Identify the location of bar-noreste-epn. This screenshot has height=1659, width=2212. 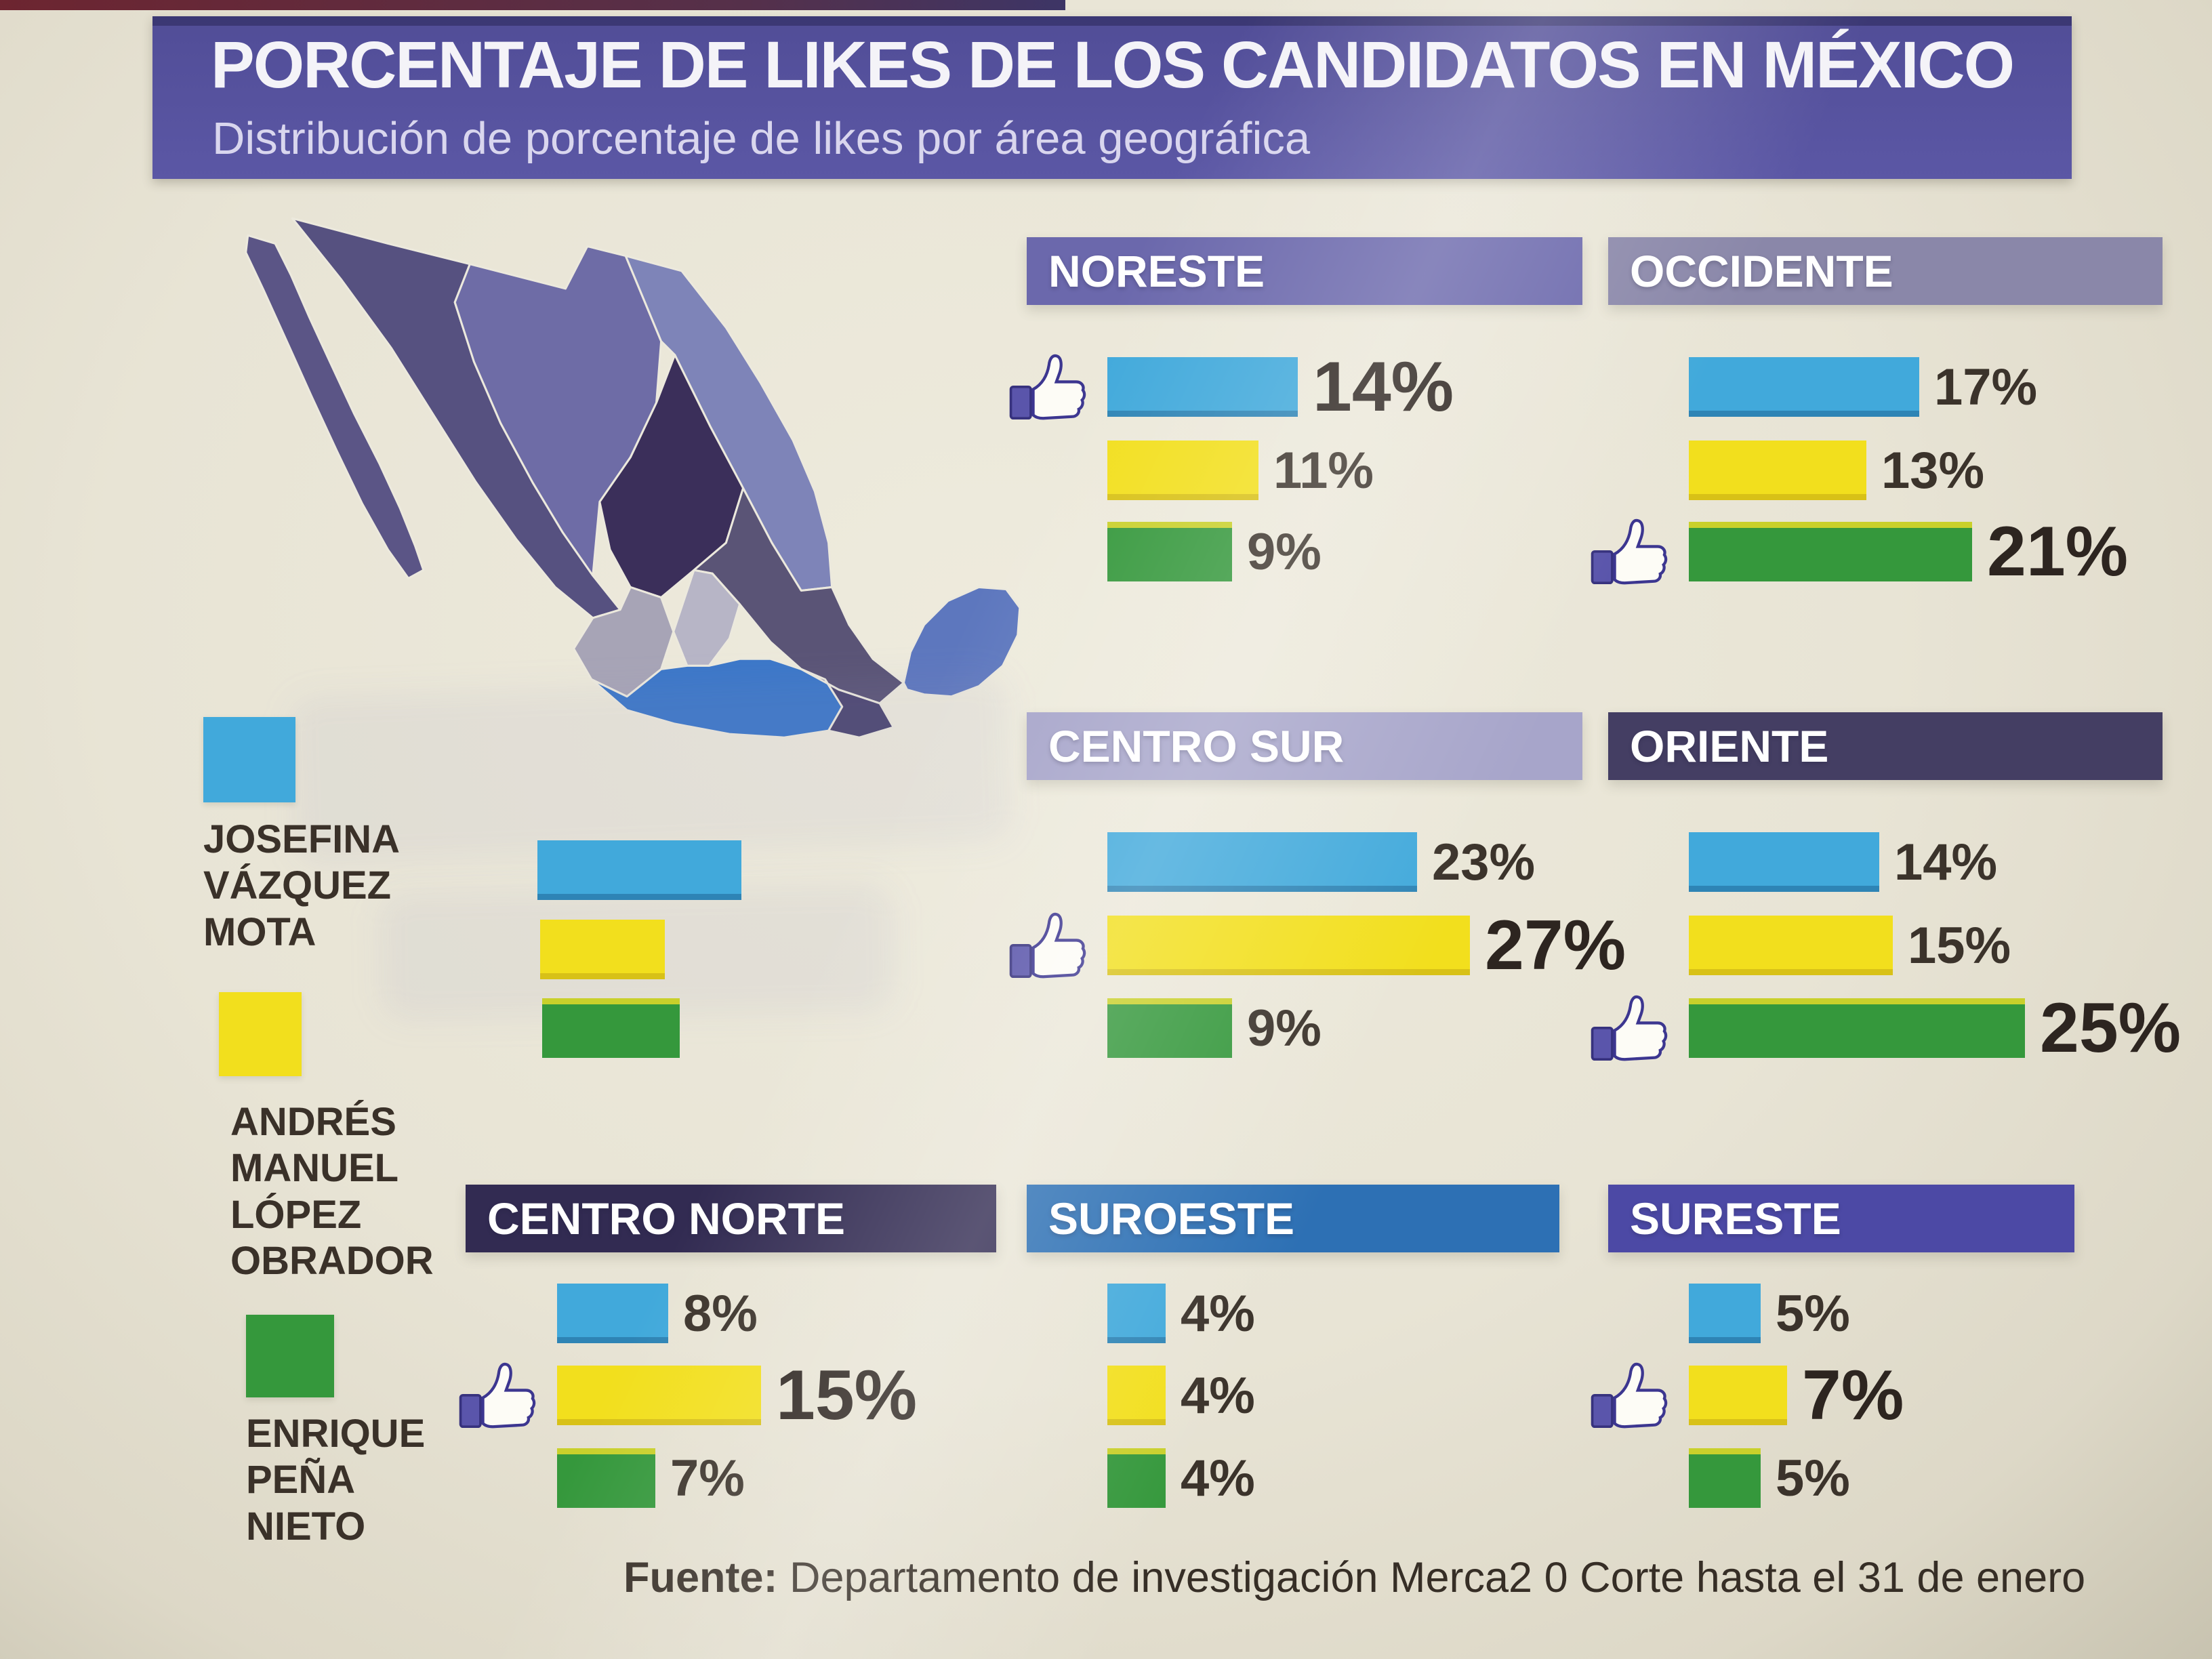
(1170, 552).